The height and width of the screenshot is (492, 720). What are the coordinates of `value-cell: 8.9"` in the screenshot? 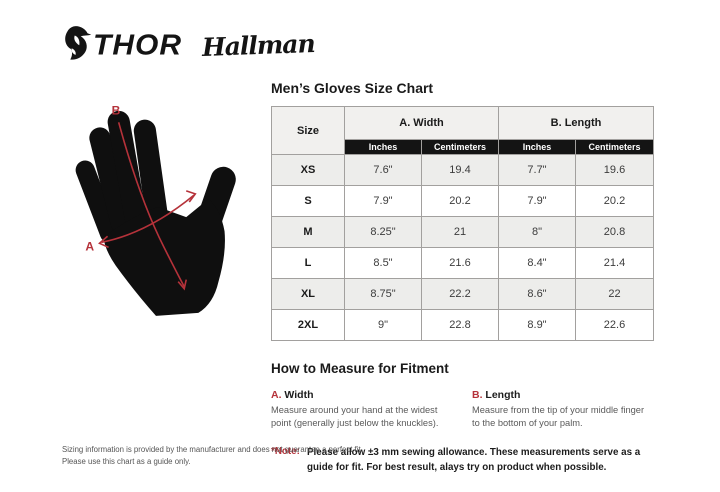 It's located at (537, 325).